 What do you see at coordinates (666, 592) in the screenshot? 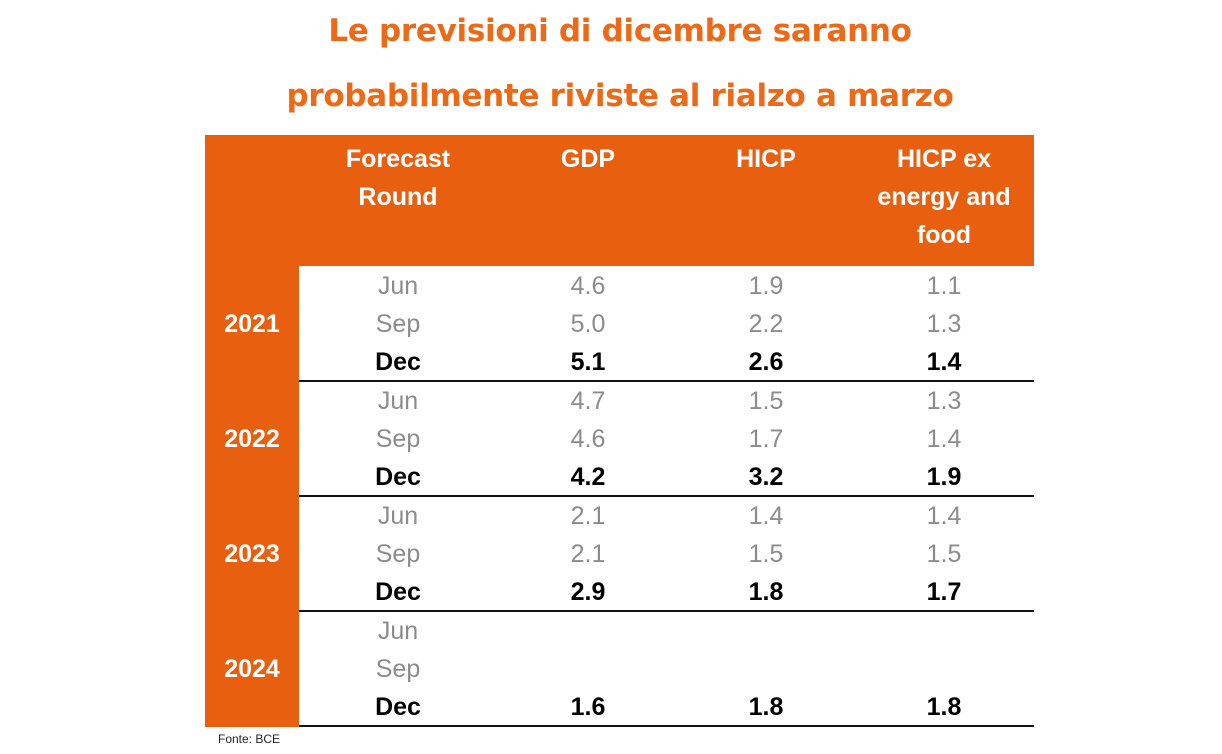
I see `table-row: Dec 2.9 1.8 1.7` at bounding box center [666, 592].